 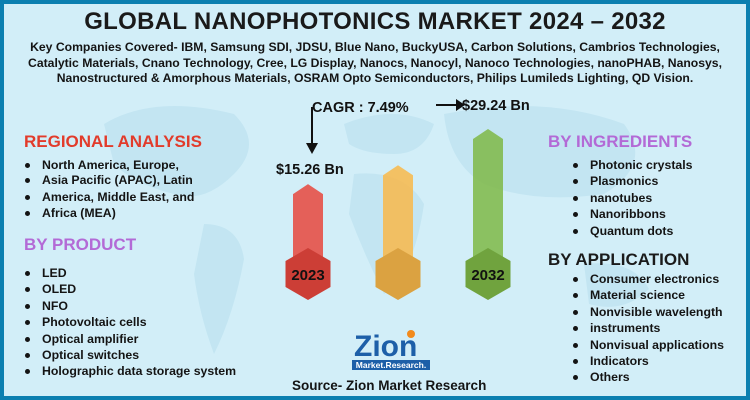 I want to click on list-item-continuation: instruments, so click(x=658, y=328).